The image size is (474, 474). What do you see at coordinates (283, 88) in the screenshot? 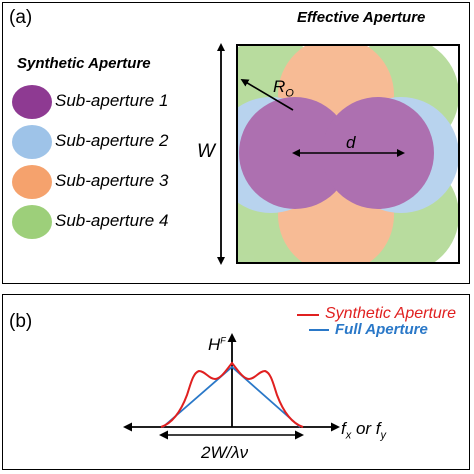
I see `radius-label: RO` at bounding box center [283, 88].